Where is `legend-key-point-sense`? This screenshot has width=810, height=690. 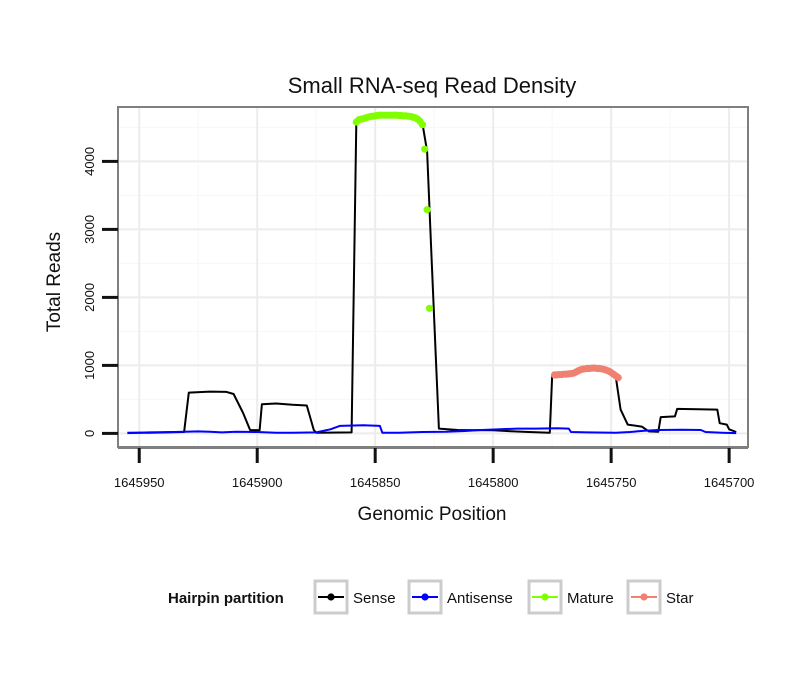 legend-key-point-sense is located at coordinates (331, 597).